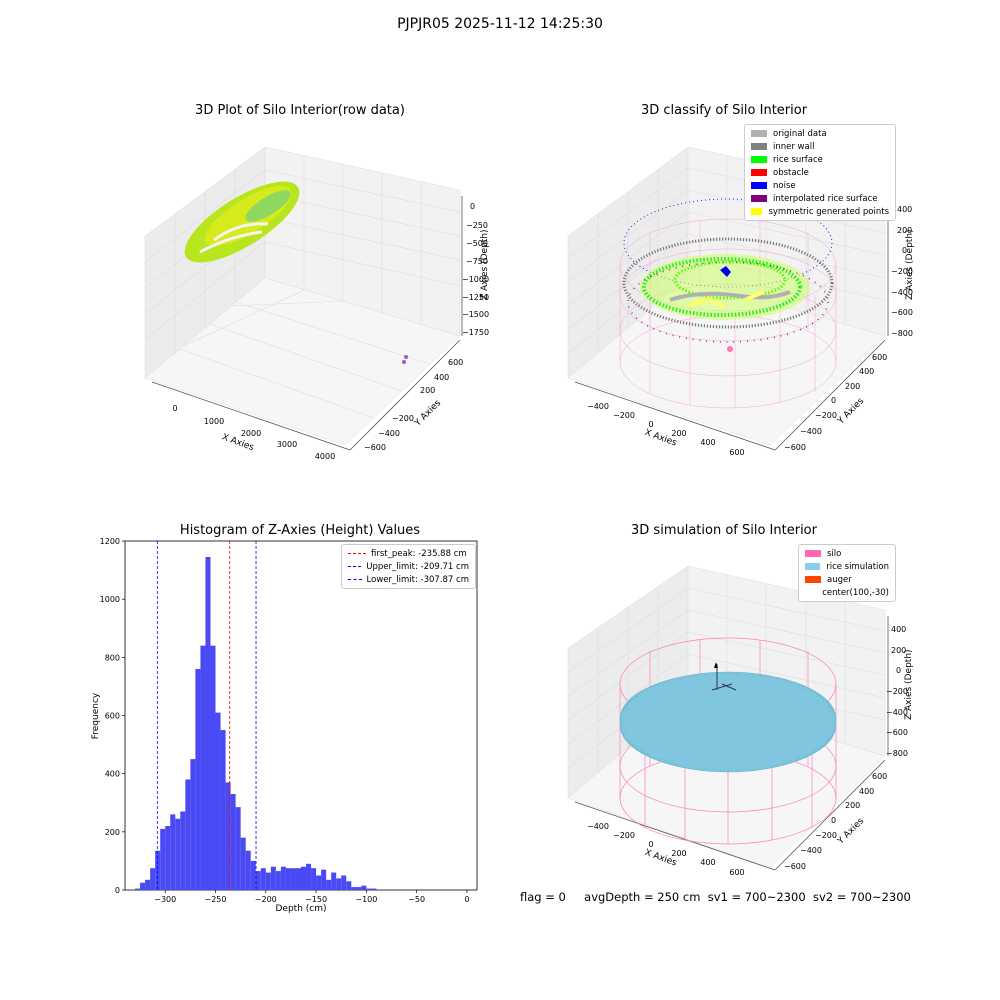 The height and width of the screenshot is (1000, 1000). Describe the element at coordinates (826, 415) in the screenshot. I see `panel2-ytick: −200` at that location.